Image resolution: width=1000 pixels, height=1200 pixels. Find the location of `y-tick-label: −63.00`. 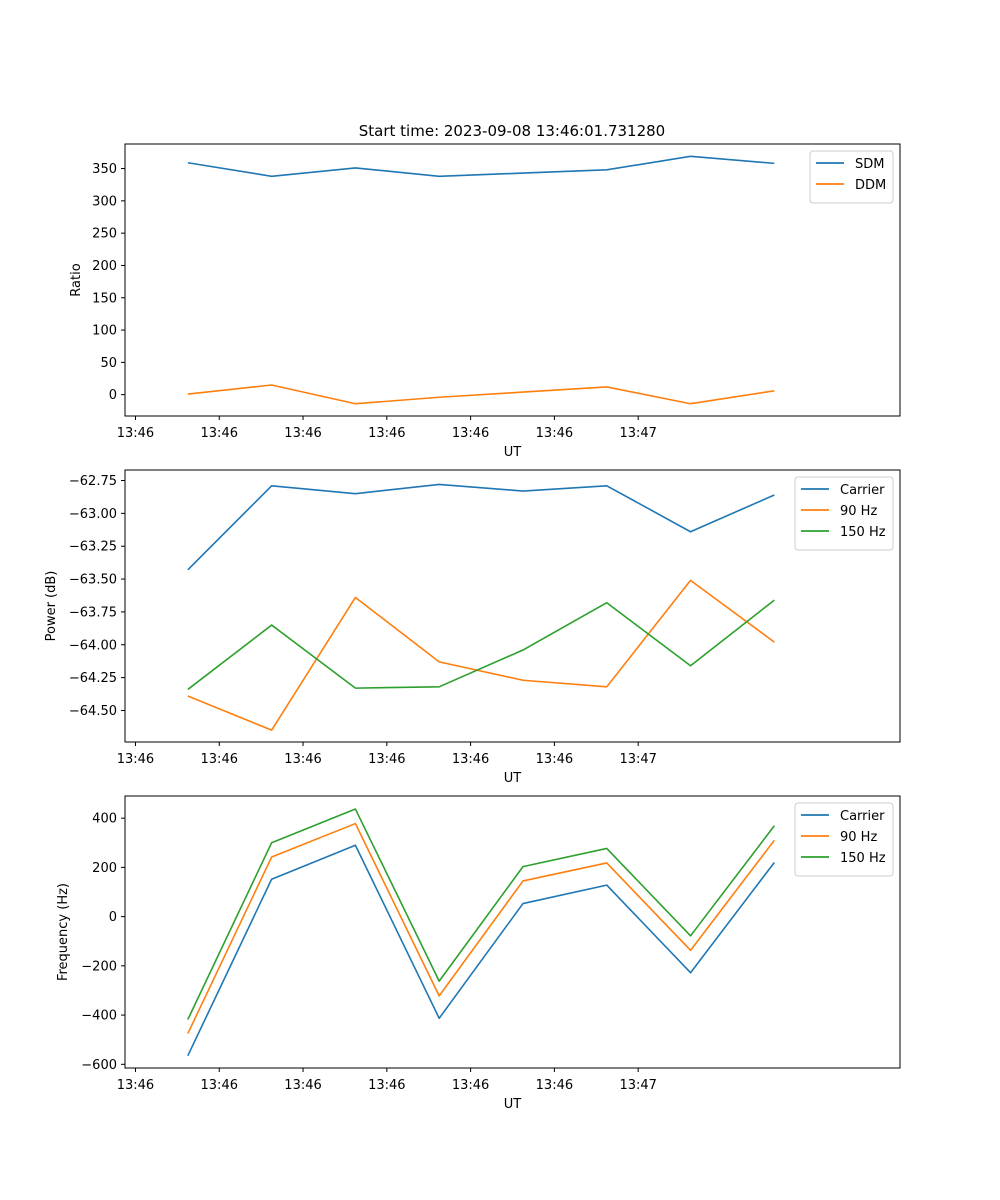

y-tick-label: −63.00 is located at coordinates (93, 514).